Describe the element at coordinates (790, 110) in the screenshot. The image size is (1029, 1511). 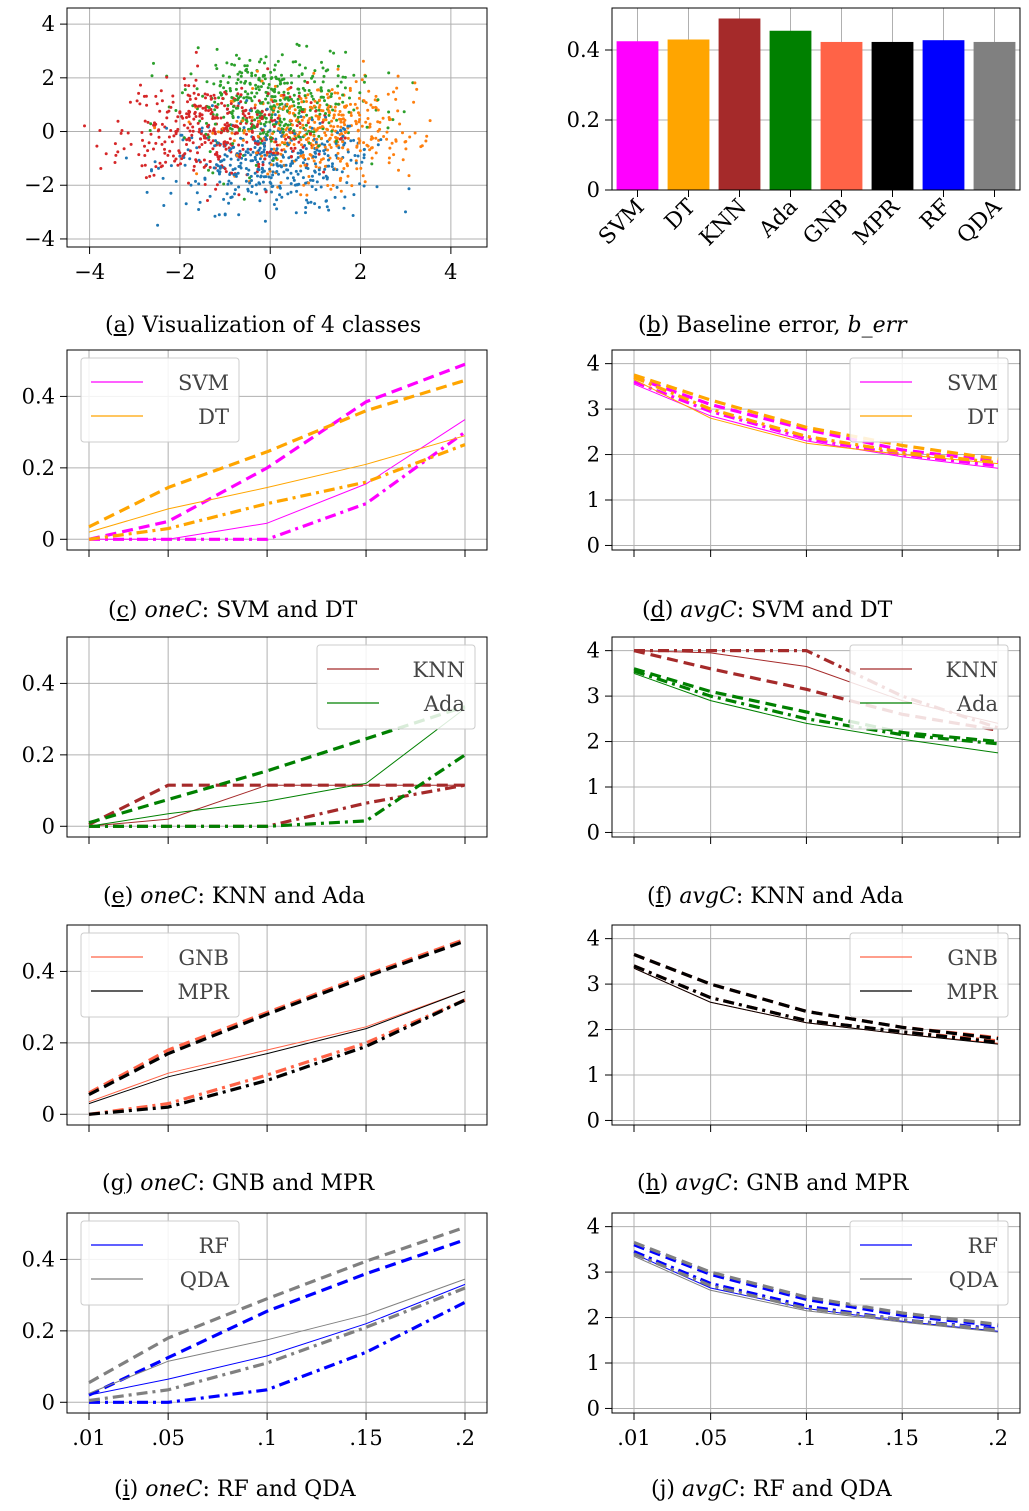
I see `bar-ada` at that location.